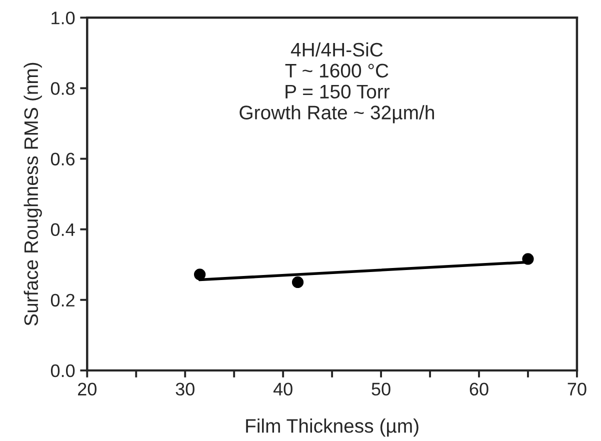  I want to click on y-tick-label: 0.8, so click(62, 88).